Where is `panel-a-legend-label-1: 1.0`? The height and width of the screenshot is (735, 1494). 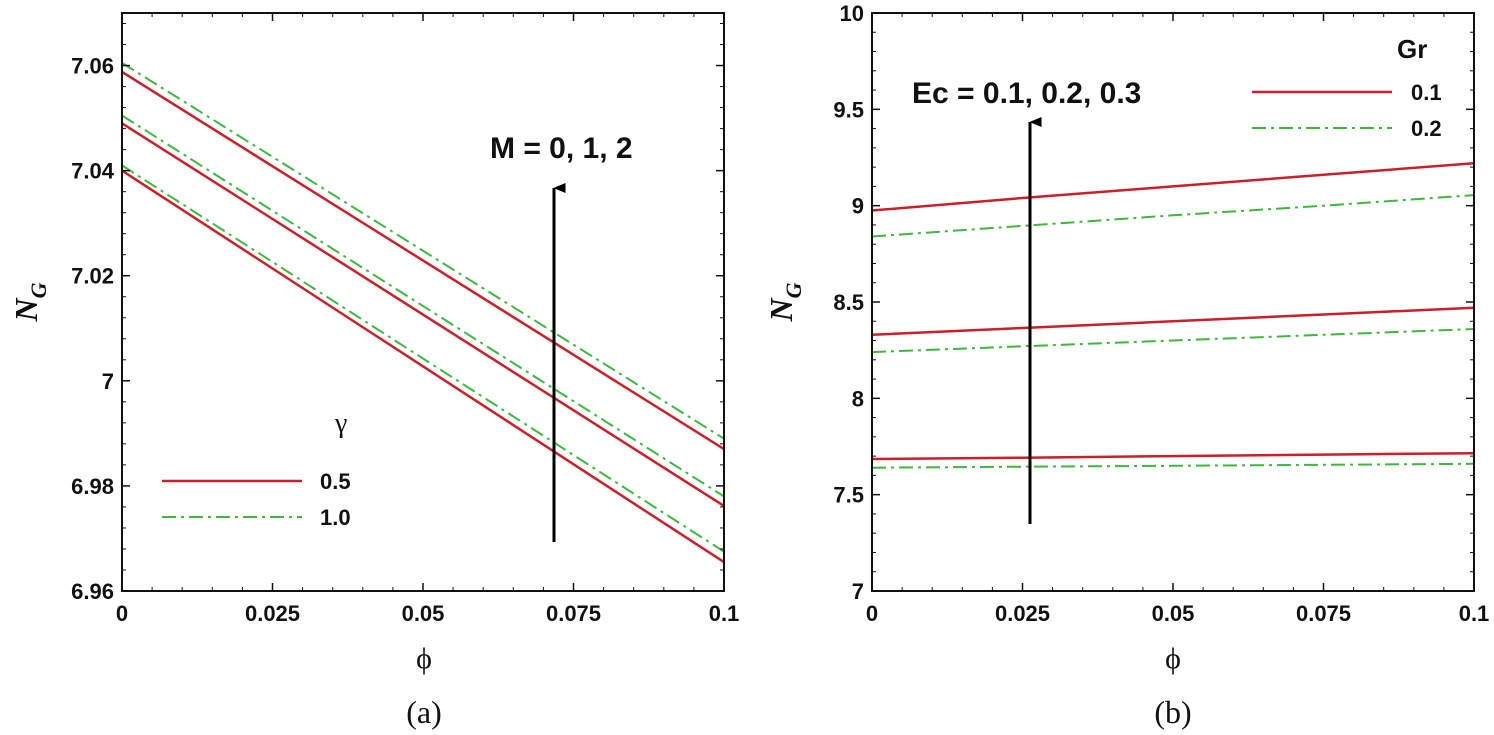 panel-a-legend-label-1: 1.0 is located at coordinates (335, 517).